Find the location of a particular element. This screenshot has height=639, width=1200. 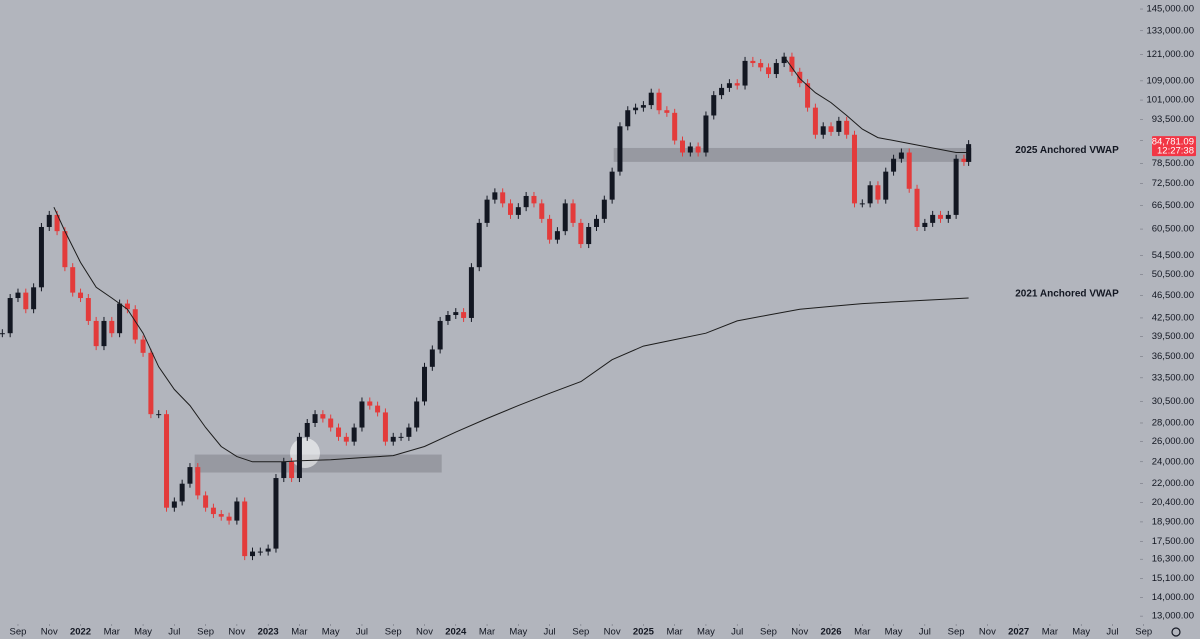

settings-icon is located at coordinates (1176, 632).